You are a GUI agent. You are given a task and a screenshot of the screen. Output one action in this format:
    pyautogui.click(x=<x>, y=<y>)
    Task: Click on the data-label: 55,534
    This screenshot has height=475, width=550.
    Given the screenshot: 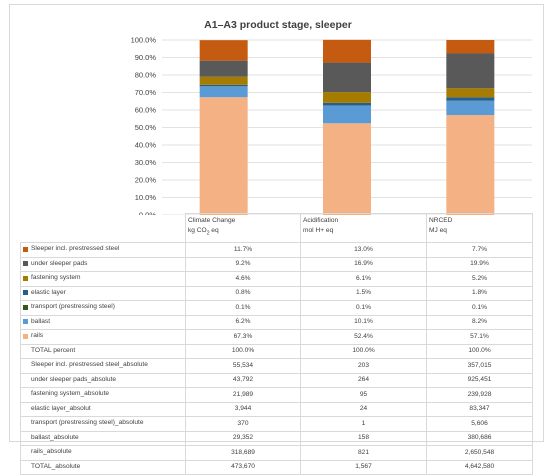 What is the action you would take?
    pyautogui.click(x=243, y=366)
    